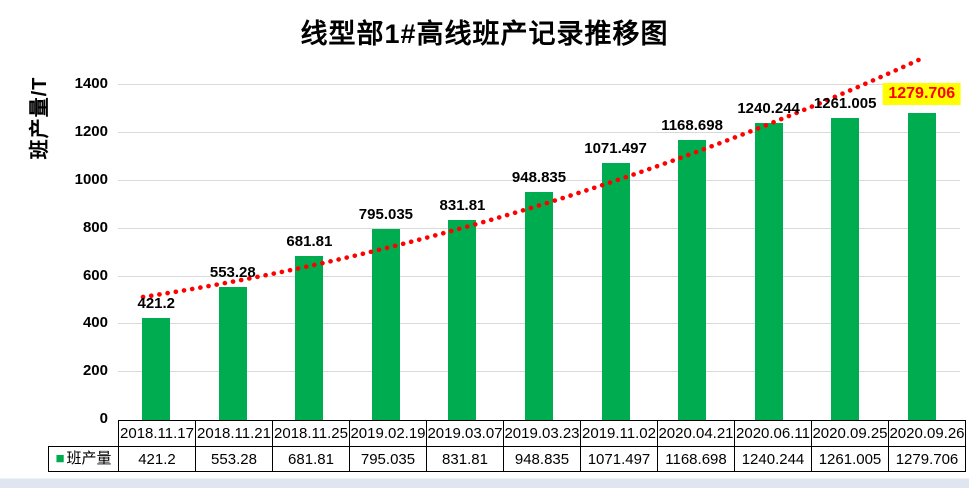 The image size is (969, 488). What do you see at coordinates (311, 459) in the screenshot?
I see `table-value-cell: 681.81` at bounding box center [311, 459].